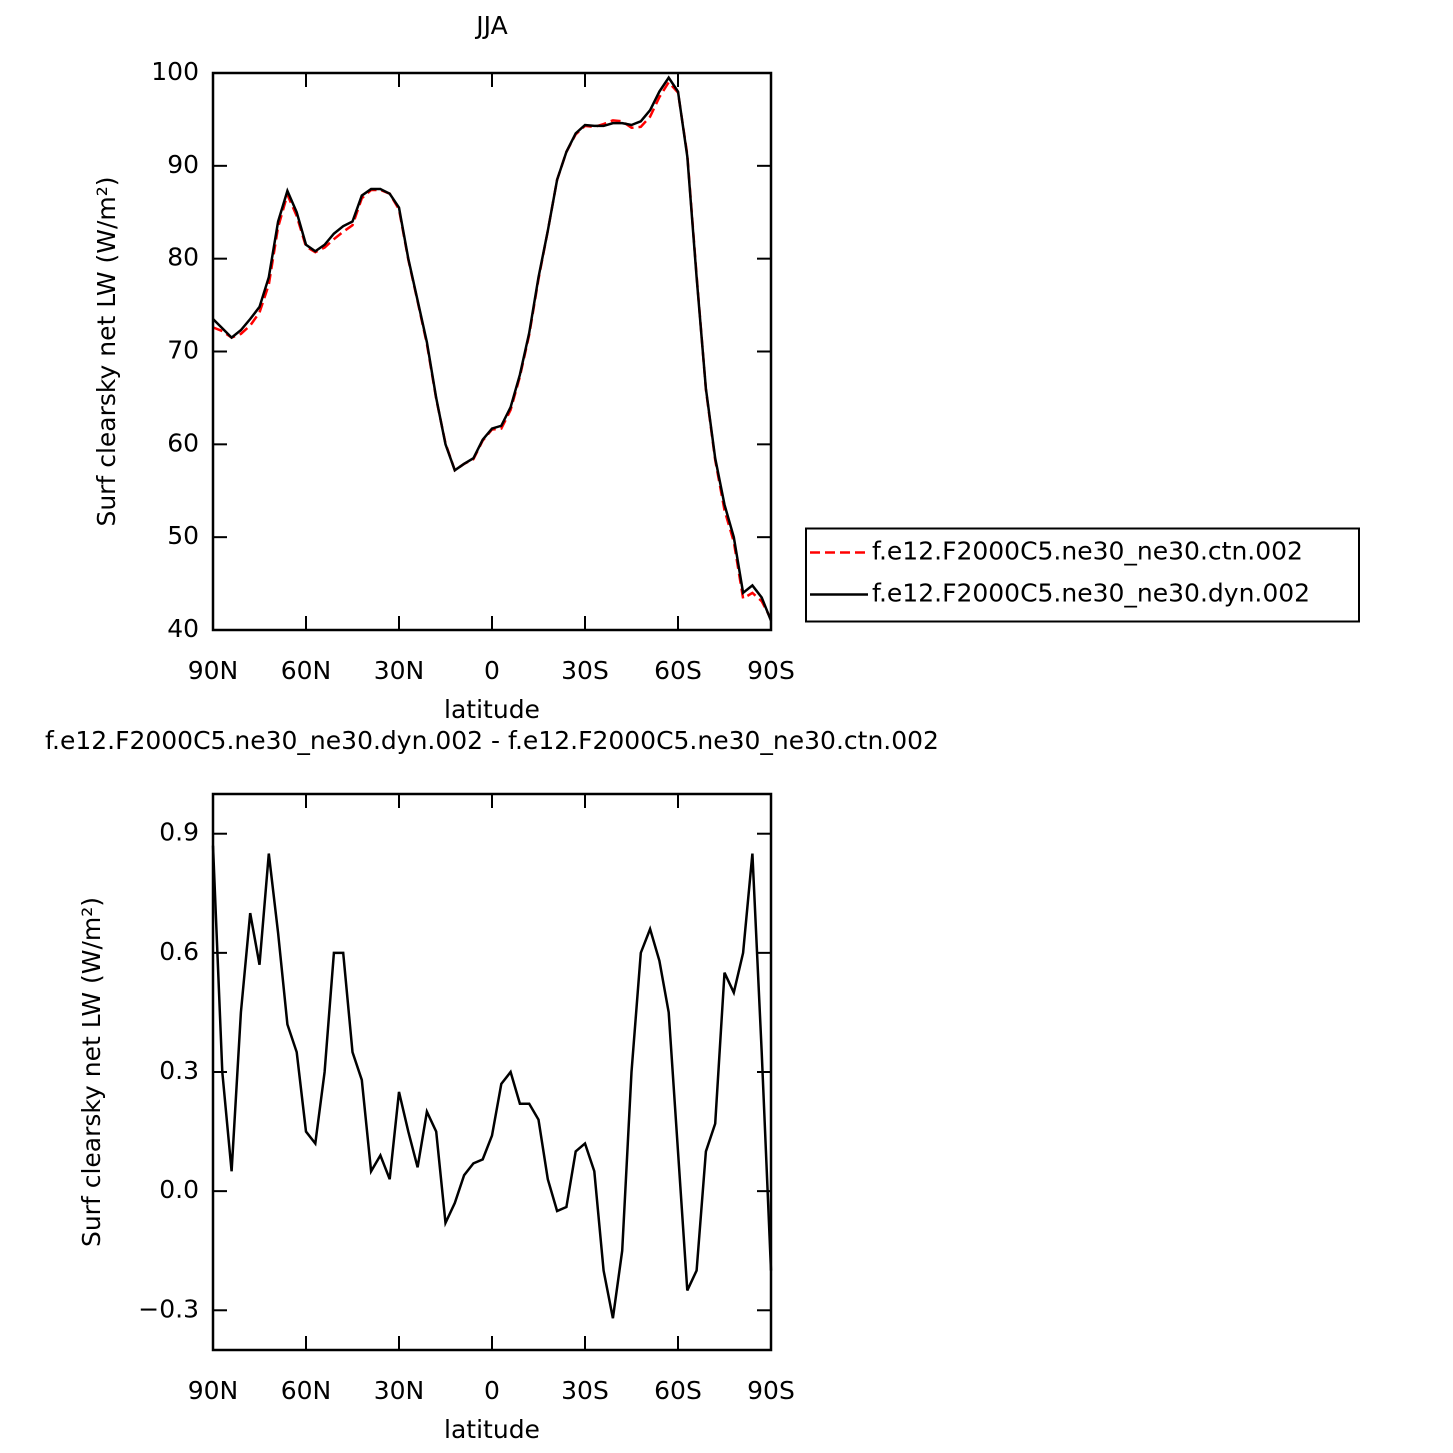 This screenshot has height=1453, width=1453. Describe the element at coordinates (179, 951) in the screenshot. I see `y-tick-label: 0.6` at that location.